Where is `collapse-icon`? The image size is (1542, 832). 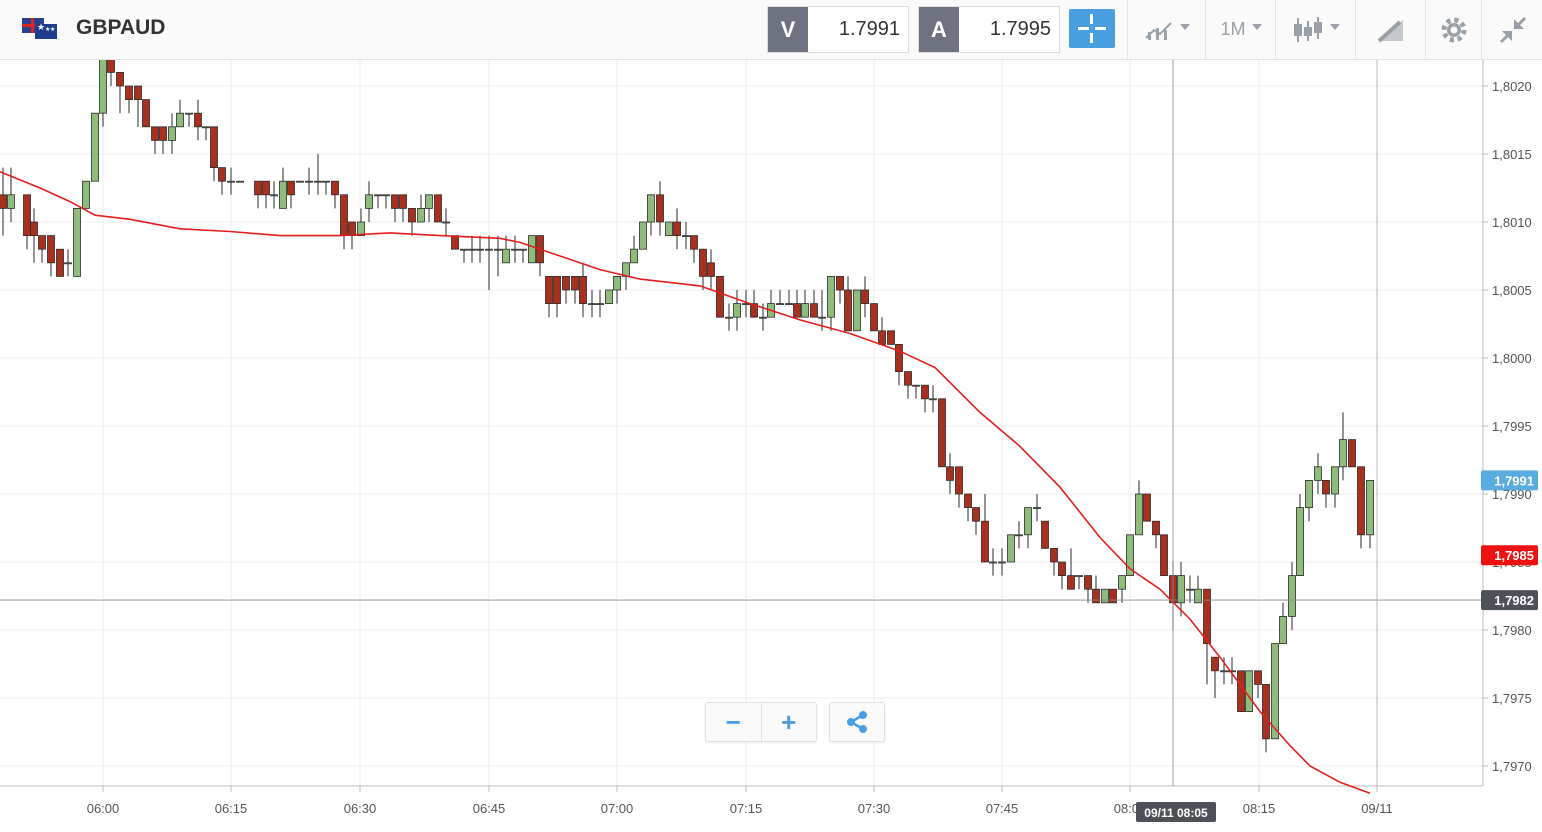
collapse-icon is located at coordinates (1512, 29).